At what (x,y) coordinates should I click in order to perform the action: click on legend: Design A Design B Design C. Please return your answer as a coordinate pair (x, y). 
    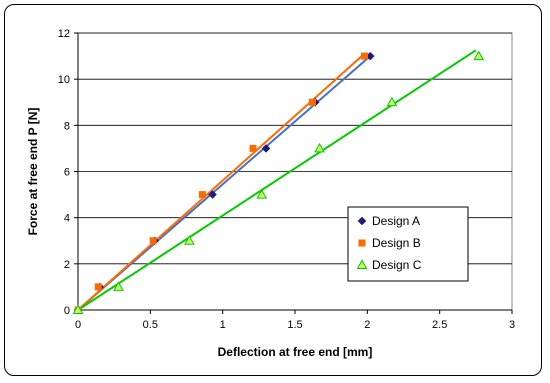
    Looking at the image, I should click on (408, 244).